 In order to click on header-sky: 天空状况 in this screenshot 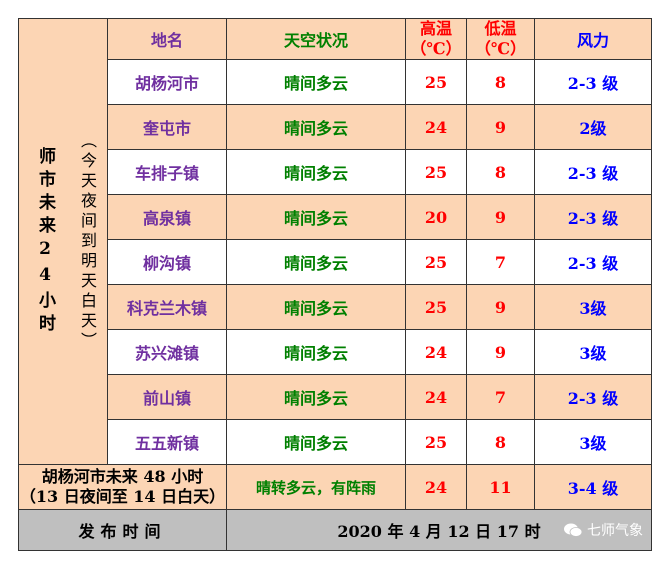, I will do `click(316, 39)`.